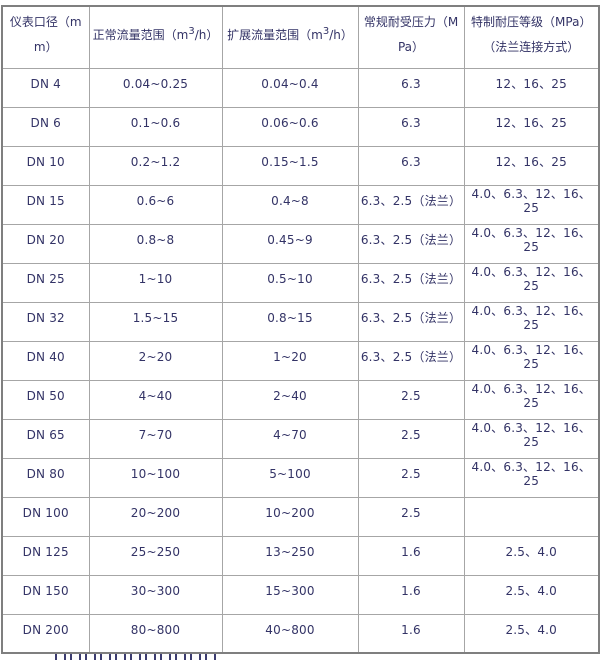 The height and width of the screenshot is (660, 600). I want to click on header-normal-flow-range: 正常流量范围（m3/h）, so click(155, 37).